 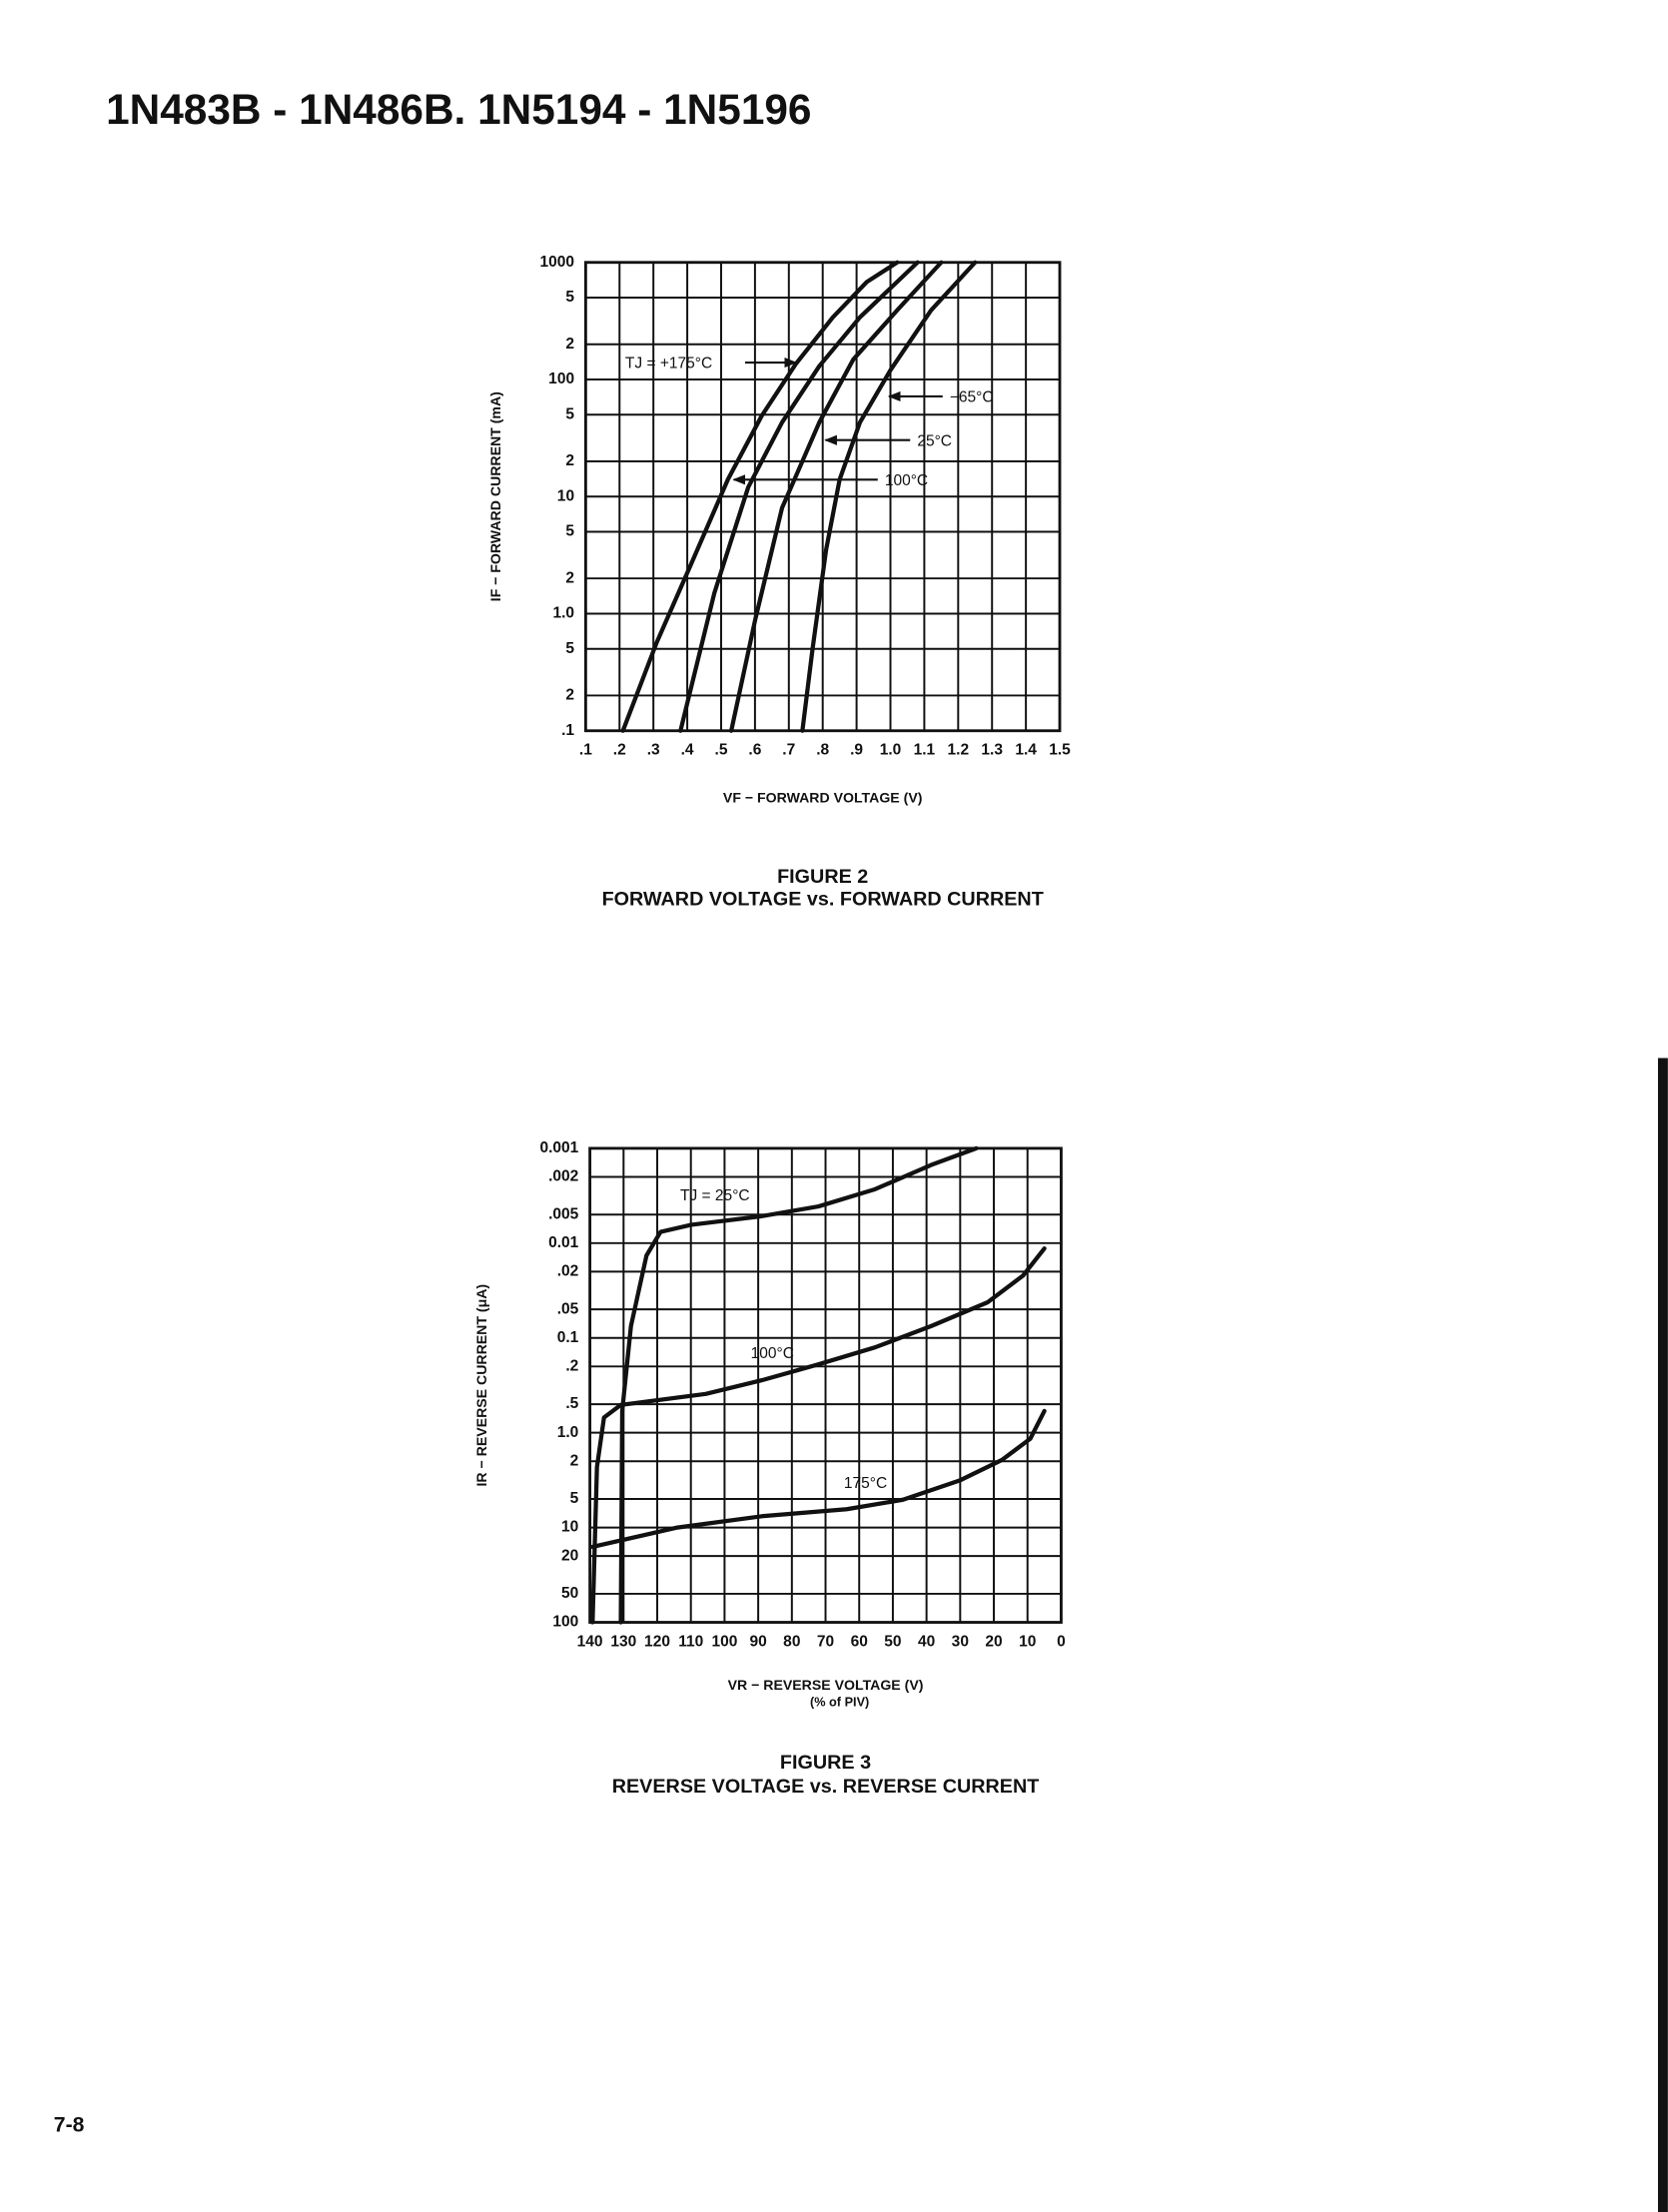 I want to click on edge-bar, so click(x=1662, y=1635).